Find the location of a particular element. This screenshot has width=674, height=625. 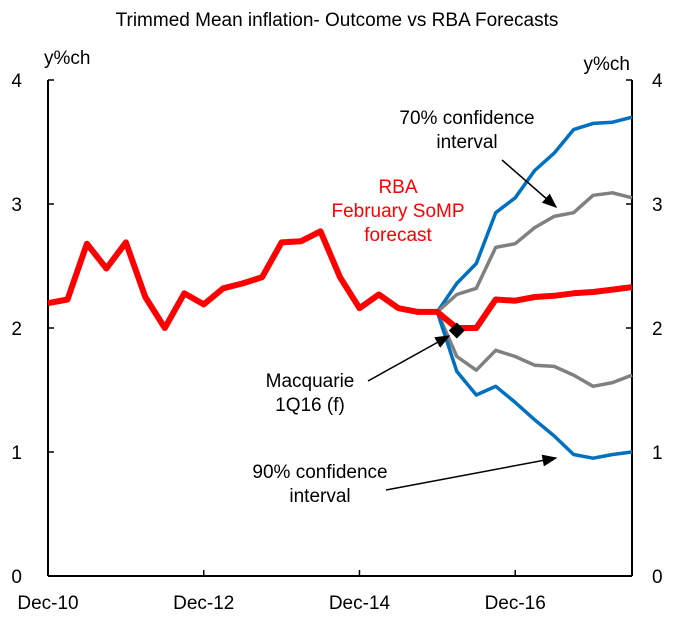

y-tick-label-left: 4 is located at coordinates (16, 81).